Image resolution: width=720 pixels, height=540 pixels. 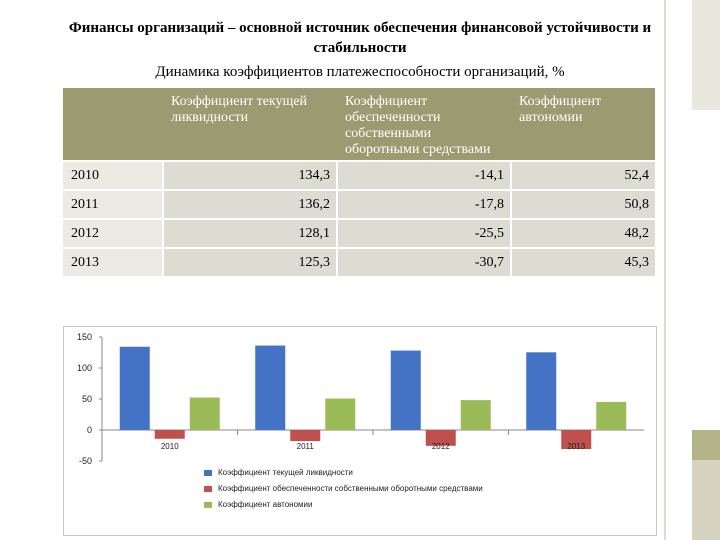 I want to click on table-row: 2012 128,1 -25,5 48,2, so click(x=359, y=233).